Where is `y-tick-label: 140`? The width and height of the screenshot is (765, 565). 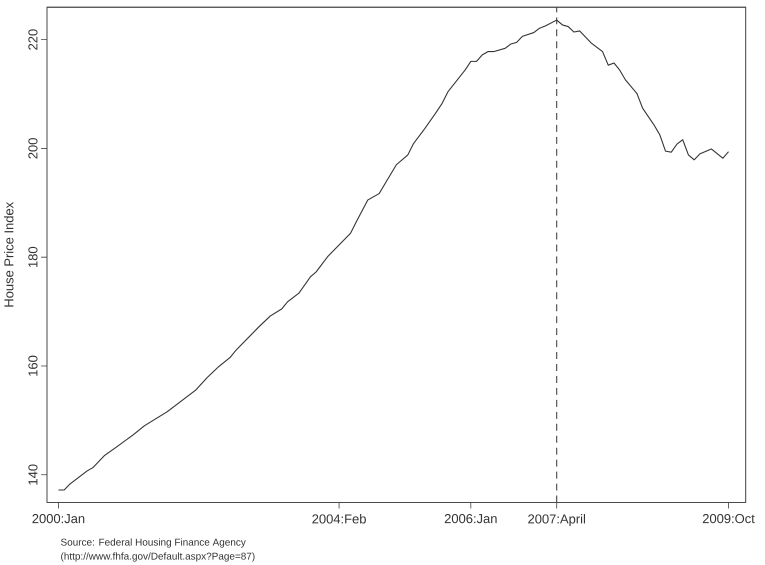
y-tick-label: 140 is located at coordinates (33, 474).